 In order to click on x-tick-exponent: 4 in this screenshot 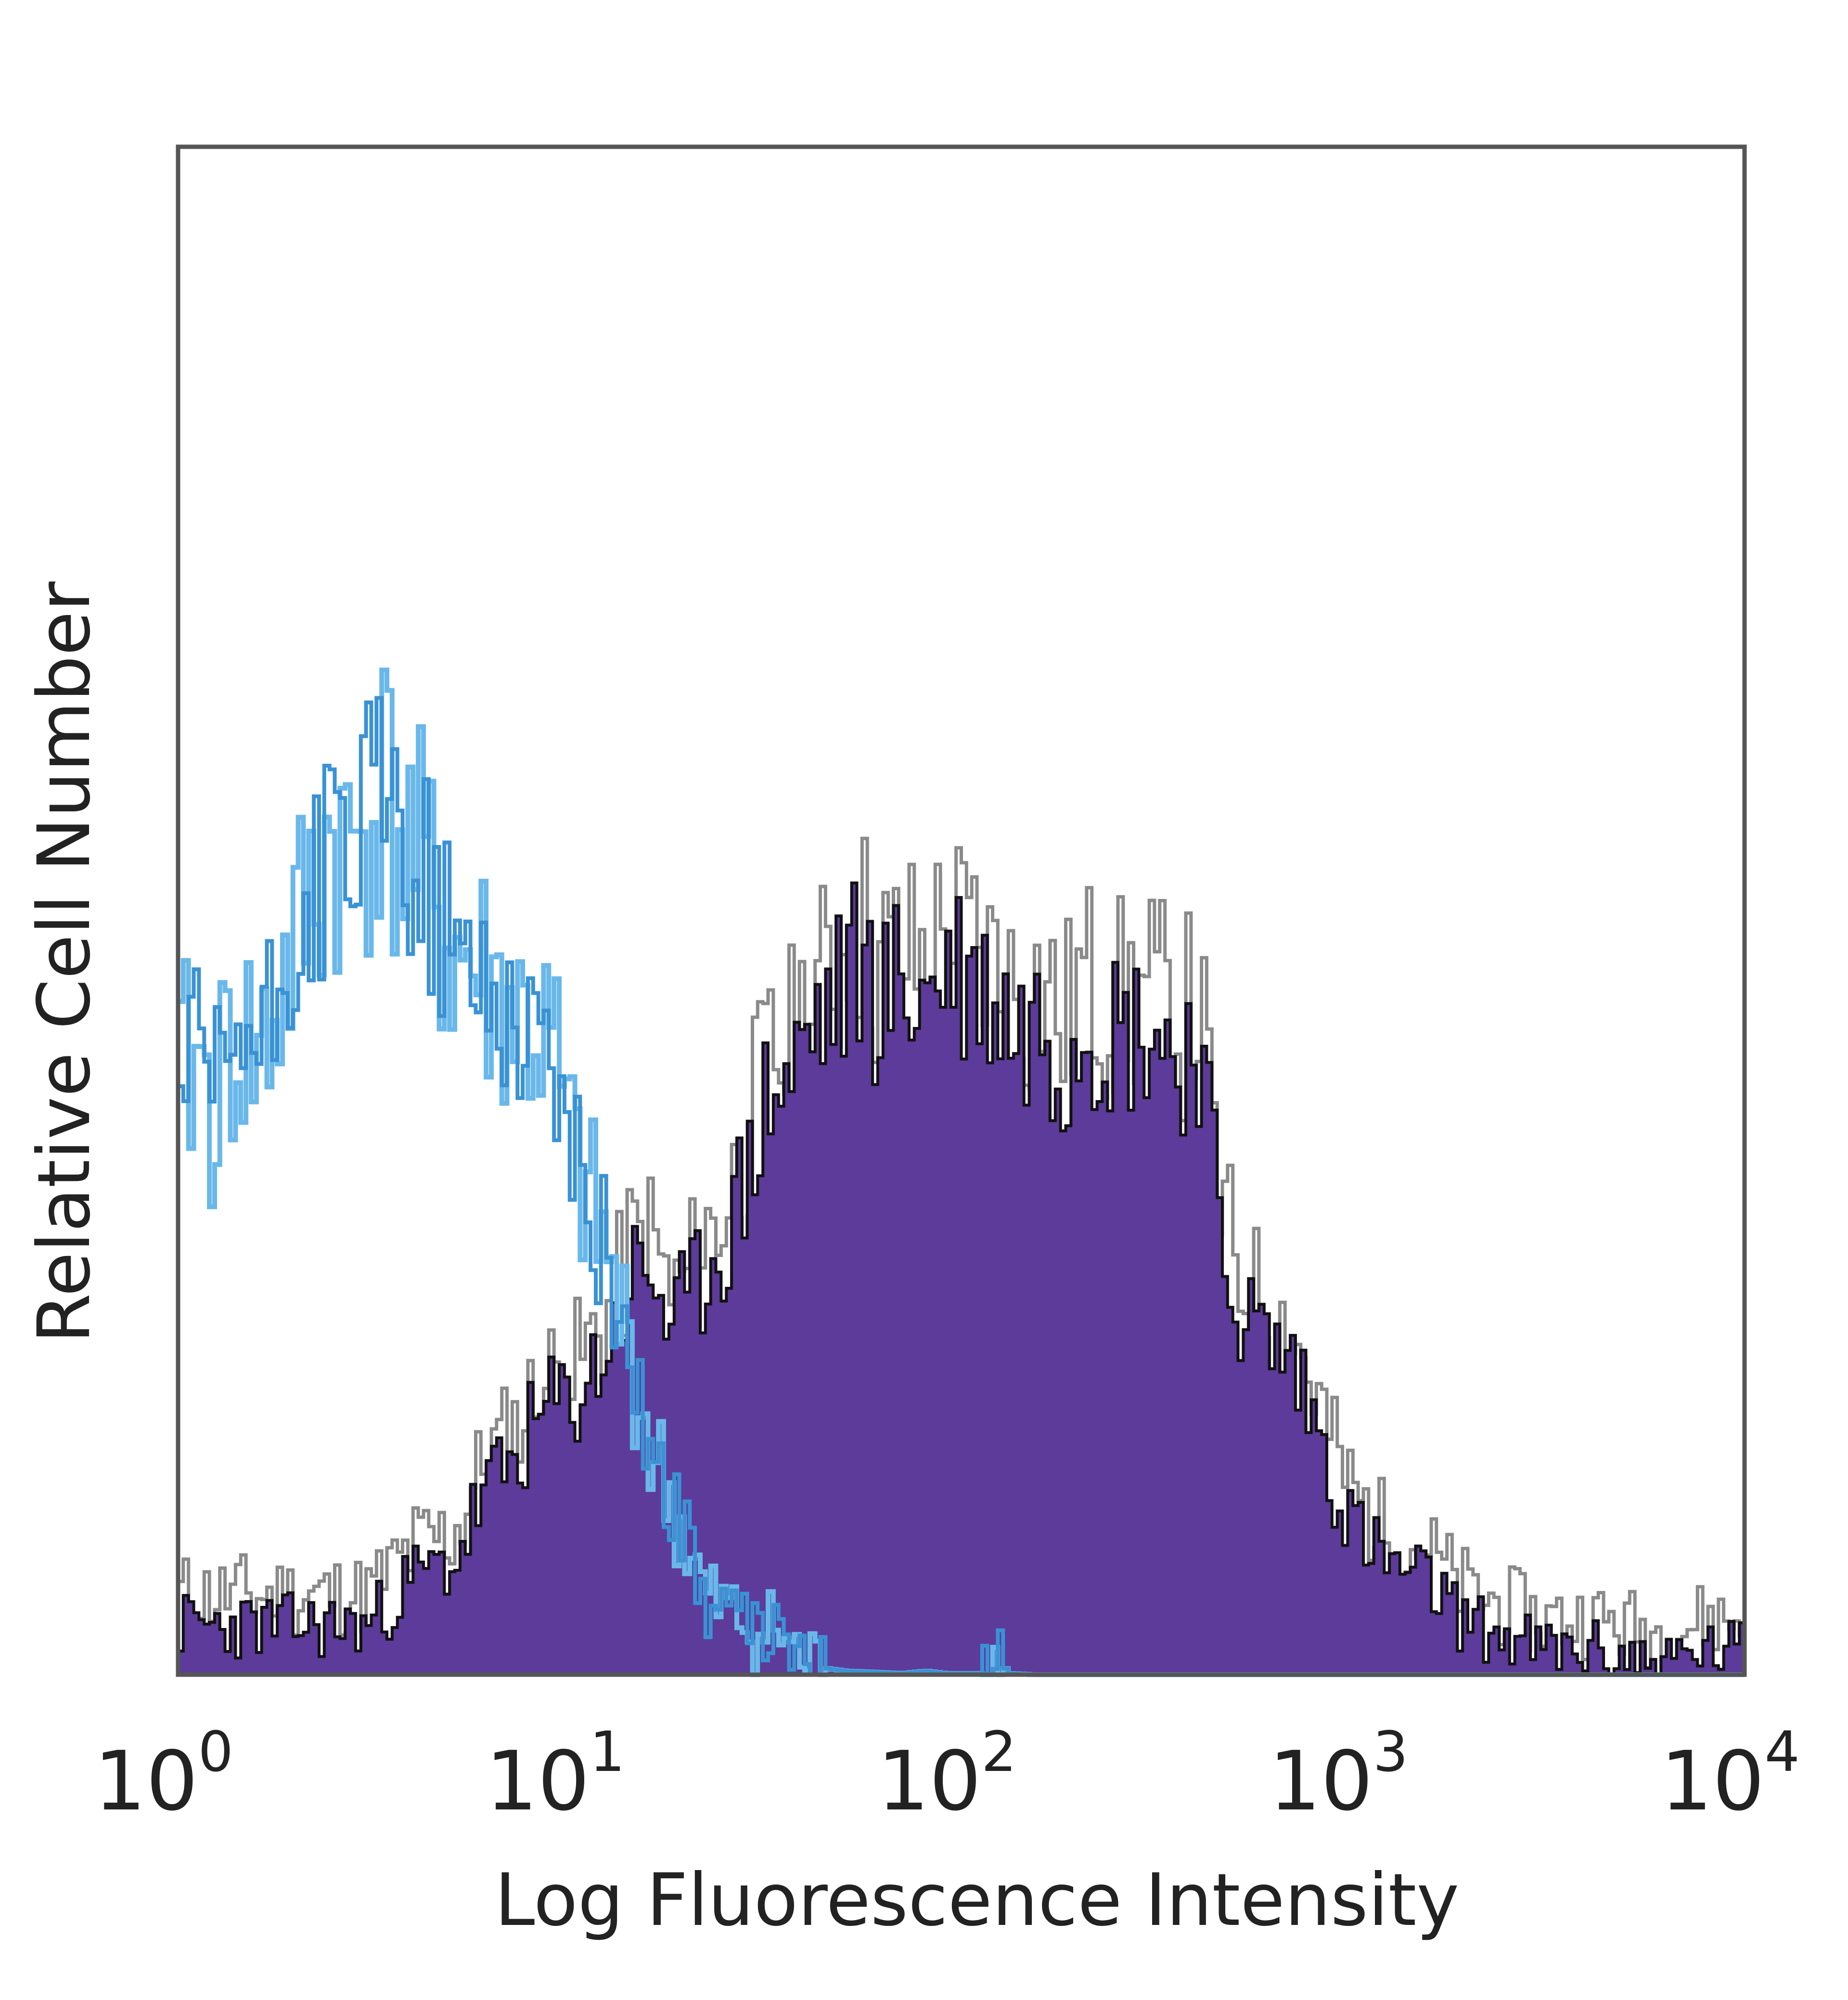, I will do `click(1782, 1752)`.